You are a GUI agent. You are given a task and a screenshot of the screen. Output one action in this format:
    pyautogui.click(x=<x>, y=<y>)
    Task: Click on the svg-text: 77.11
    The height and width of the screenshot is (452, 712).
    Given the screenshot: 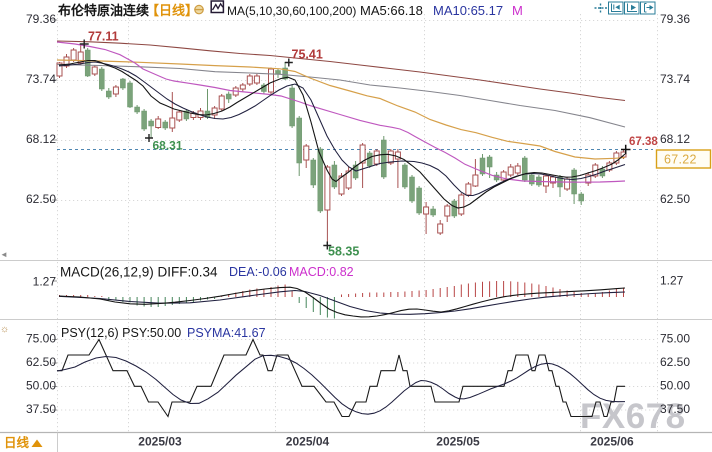 What is the action you would take?
    pyautogui.click(x=103, y=37)
    